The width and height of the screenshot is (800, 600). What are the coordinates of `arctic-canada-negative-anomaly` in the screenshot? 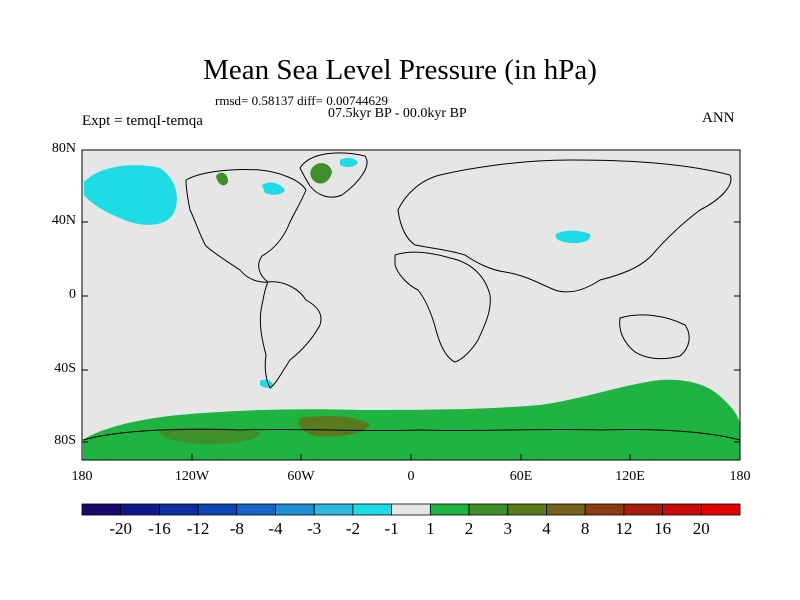 It's located at (273, 188).